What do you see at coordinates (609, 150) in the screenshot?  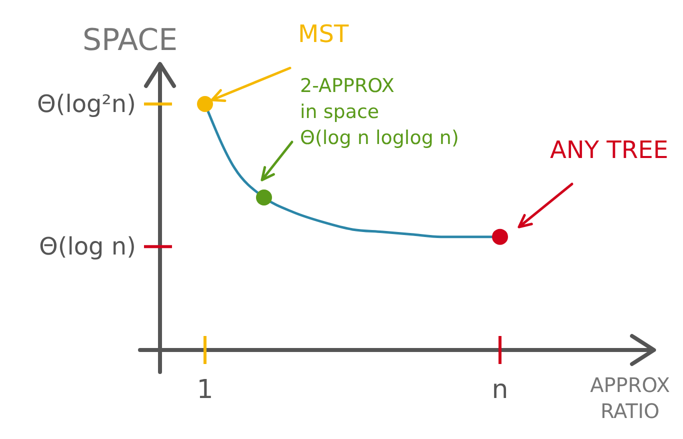 I see `text: ANY TREE` at bounding box center [609, 150].